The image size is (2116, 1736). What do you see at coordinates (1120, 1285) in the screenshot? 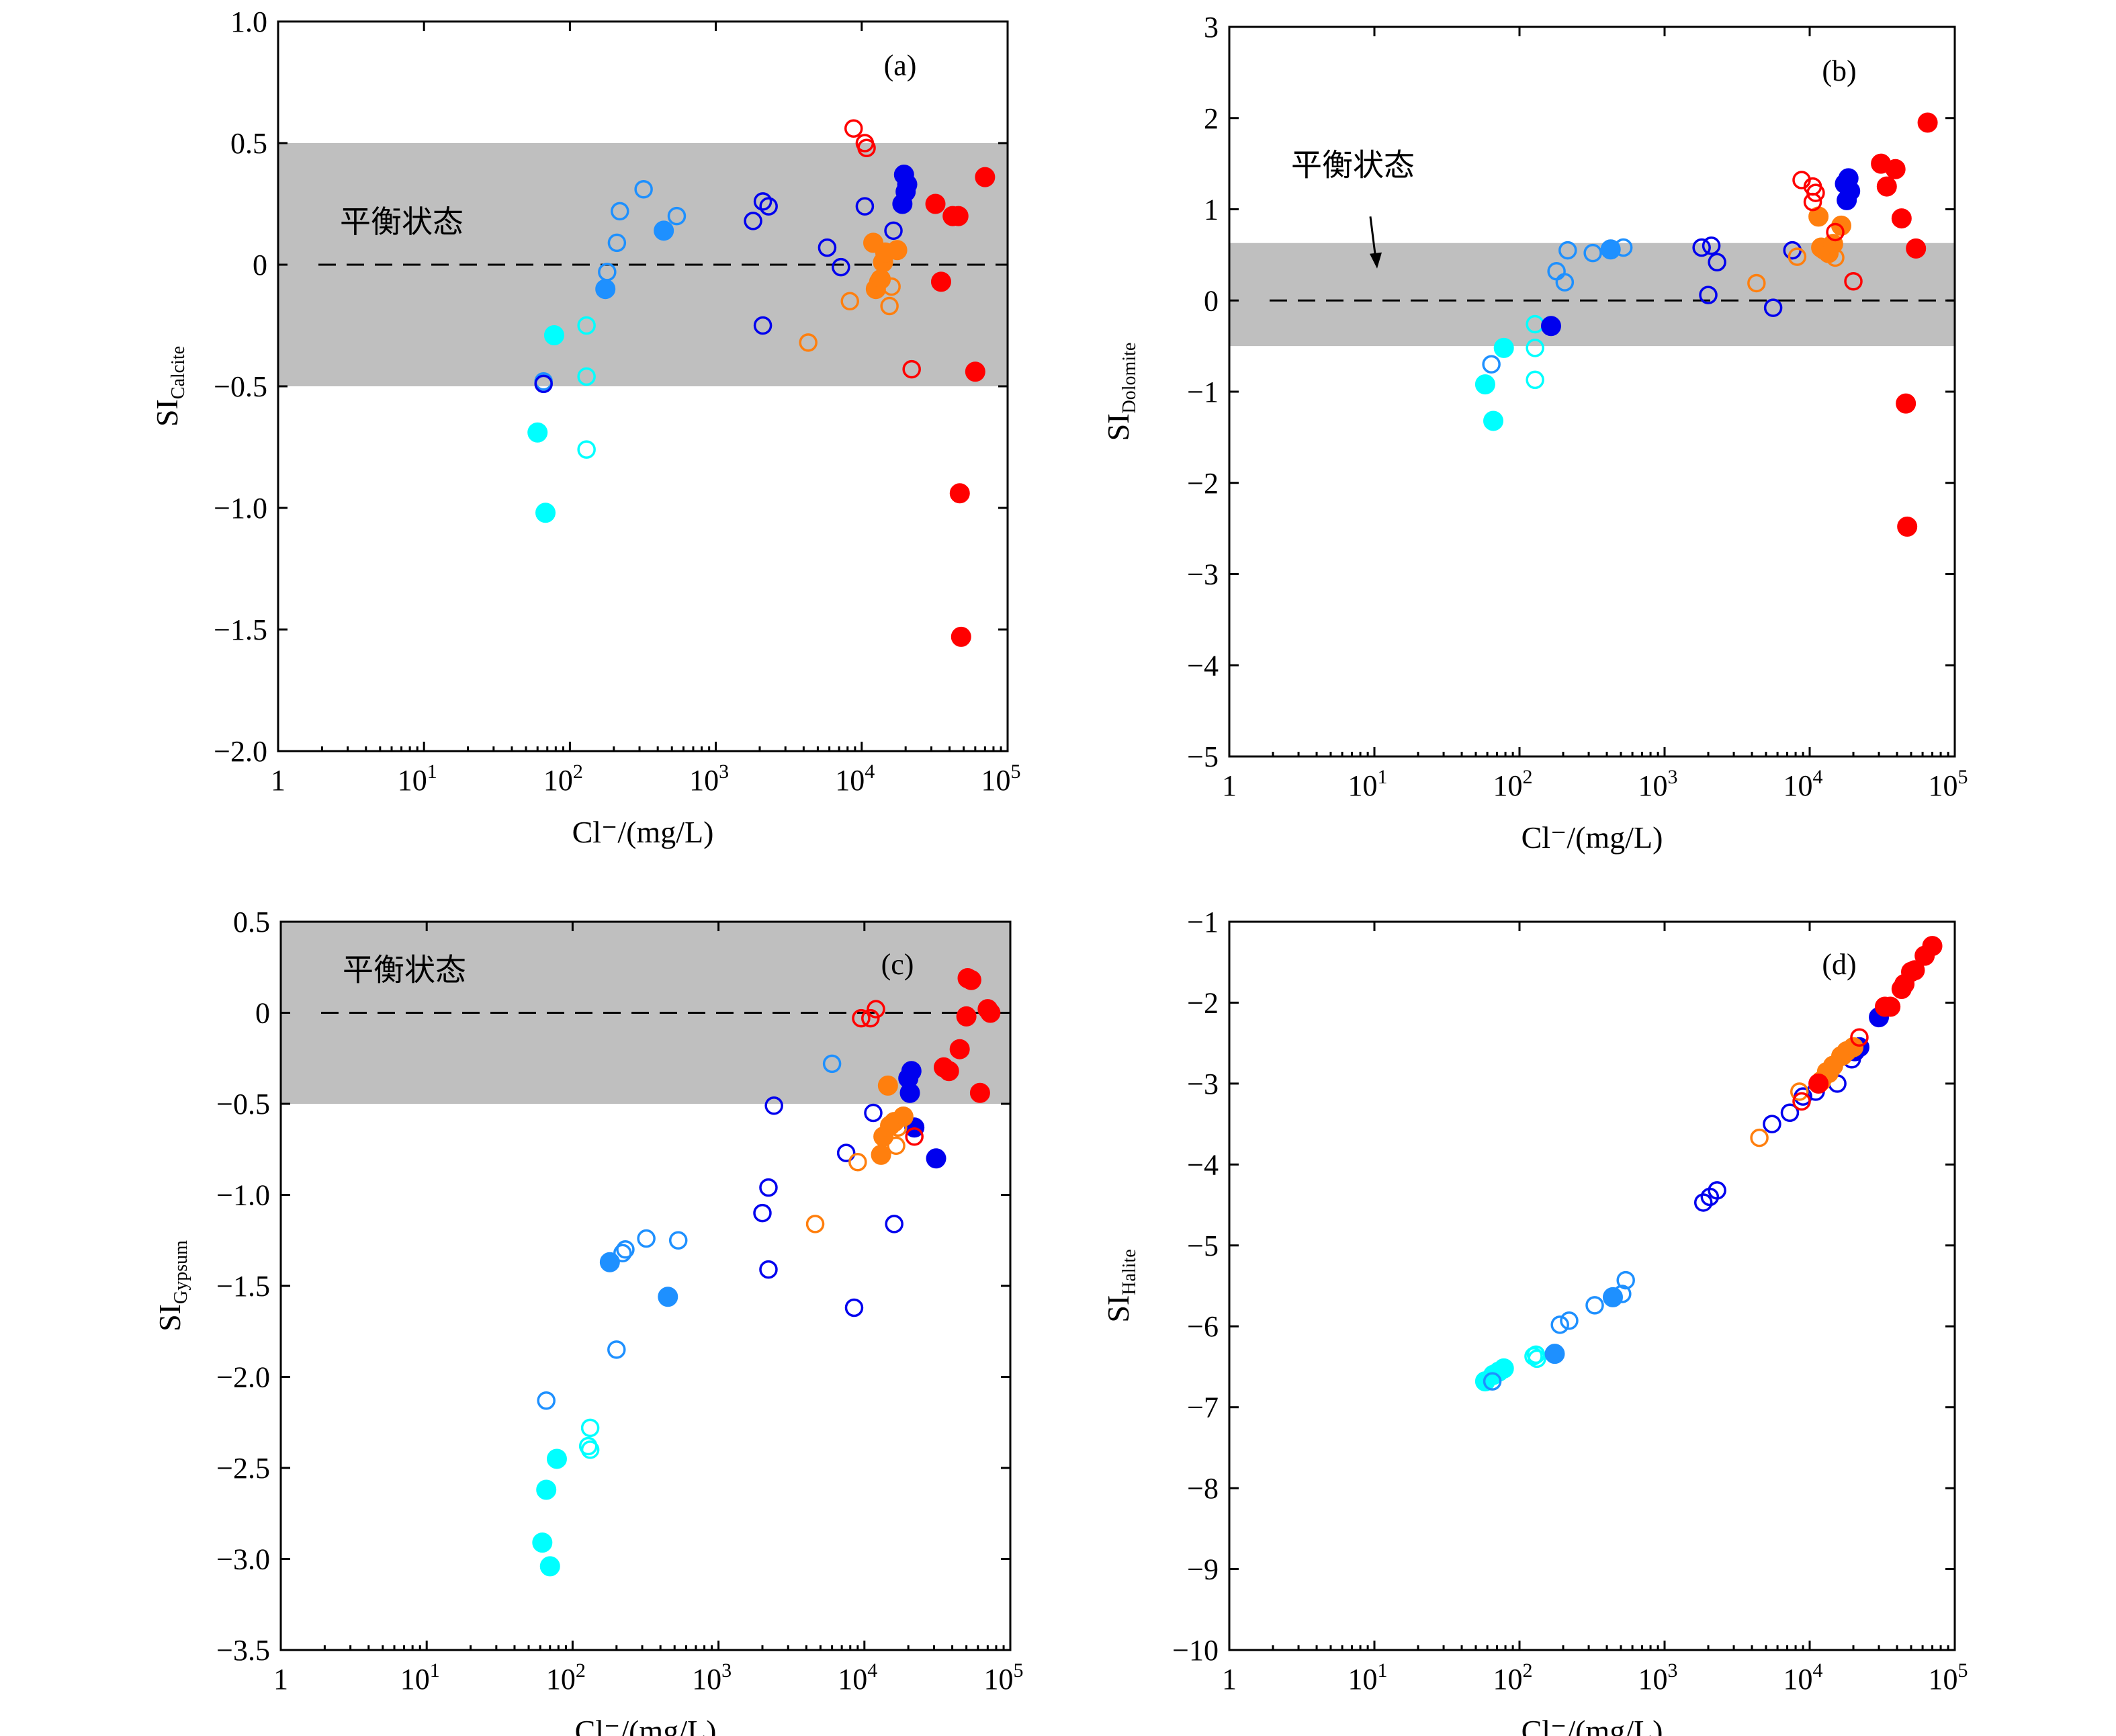
I see `y-axis-title: SIHalite` at bounding box center [1120, 1285].